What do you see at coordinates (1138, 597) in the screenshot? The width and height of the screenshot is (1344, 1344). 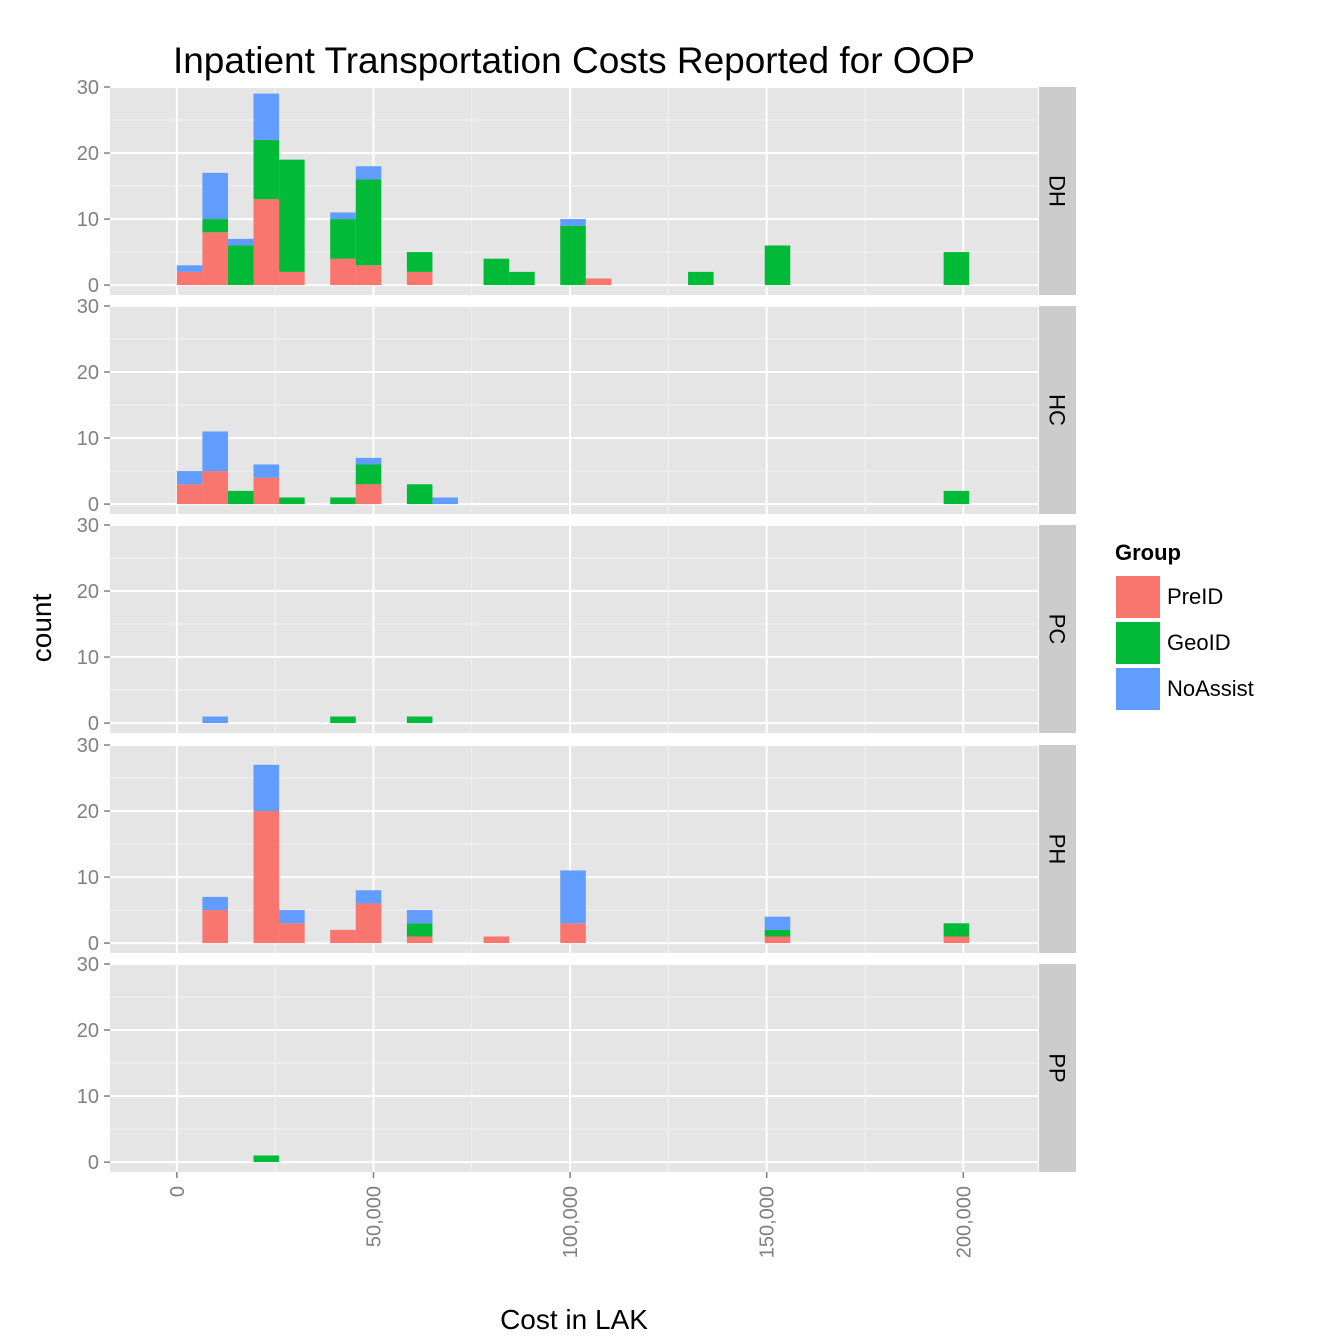 I see `legend-key-preid` at bounding box center [1138, 597].